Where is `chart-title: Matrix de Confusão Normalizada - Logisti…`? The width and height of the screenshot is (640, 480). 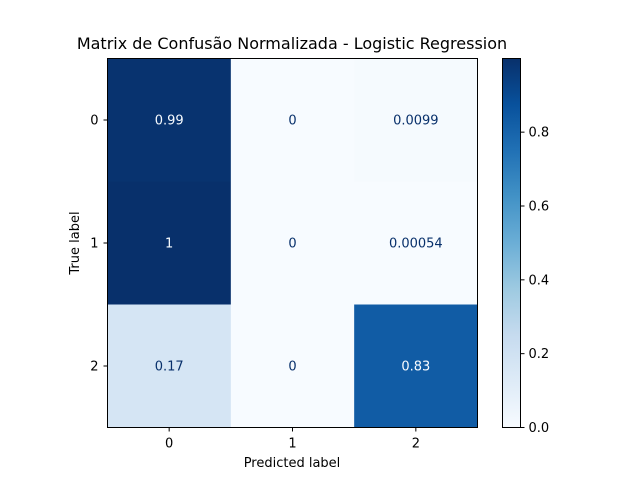 chart-title: Matrix de Confusão Normalizada - Logisti… is located at coordinates (292, 43).